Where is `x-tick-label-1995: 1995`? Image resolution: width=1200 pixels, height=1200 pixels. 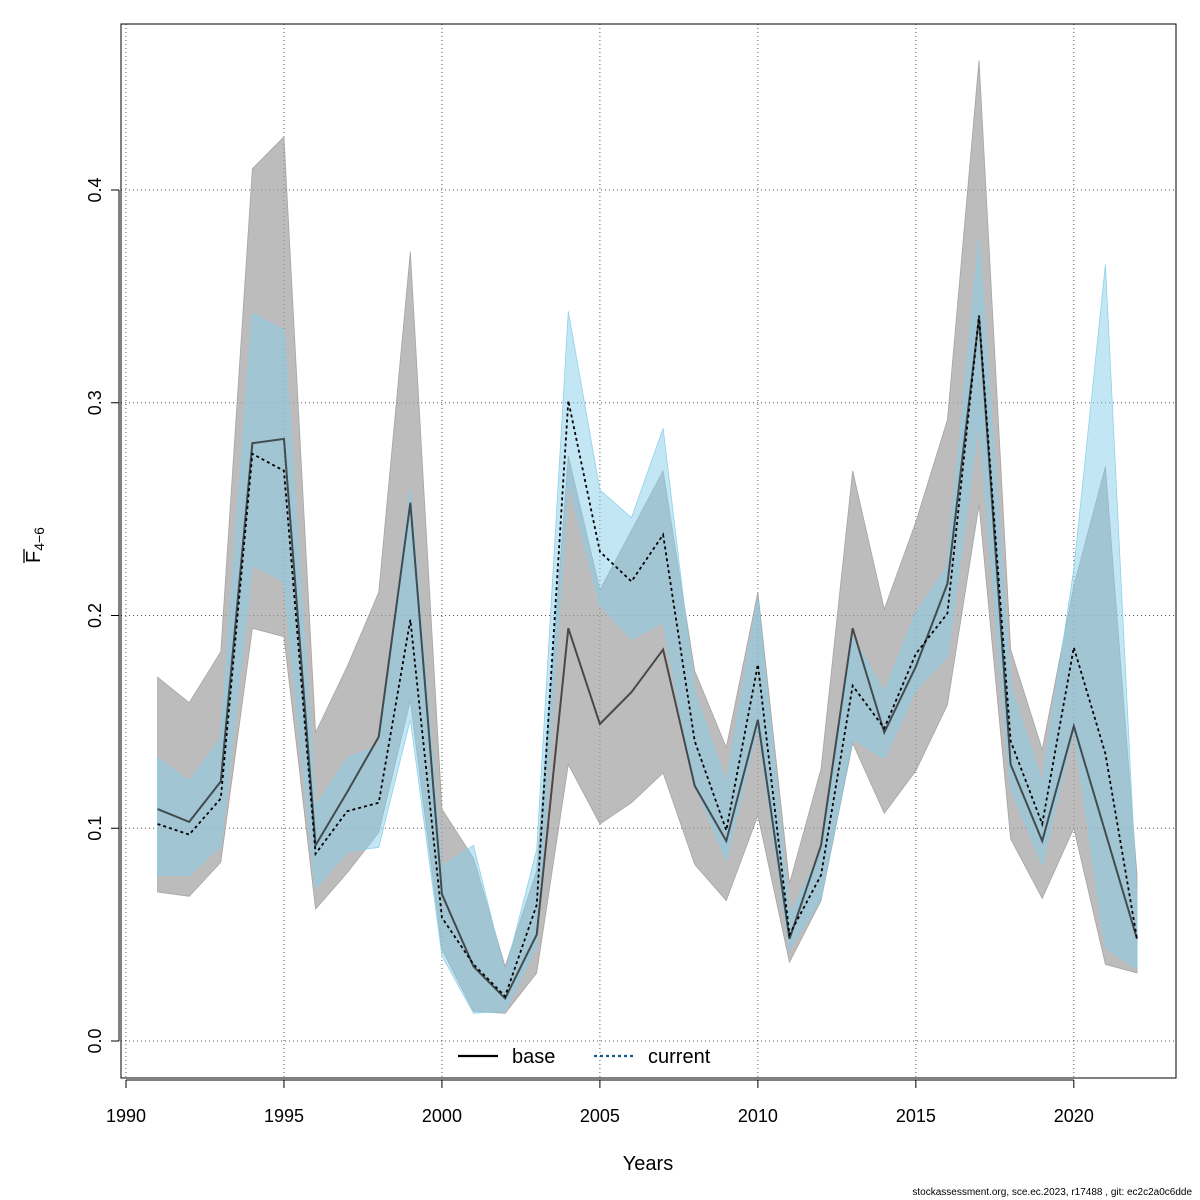
x-tick-label-1995: 1995 is located at coordinates (284, 1116).